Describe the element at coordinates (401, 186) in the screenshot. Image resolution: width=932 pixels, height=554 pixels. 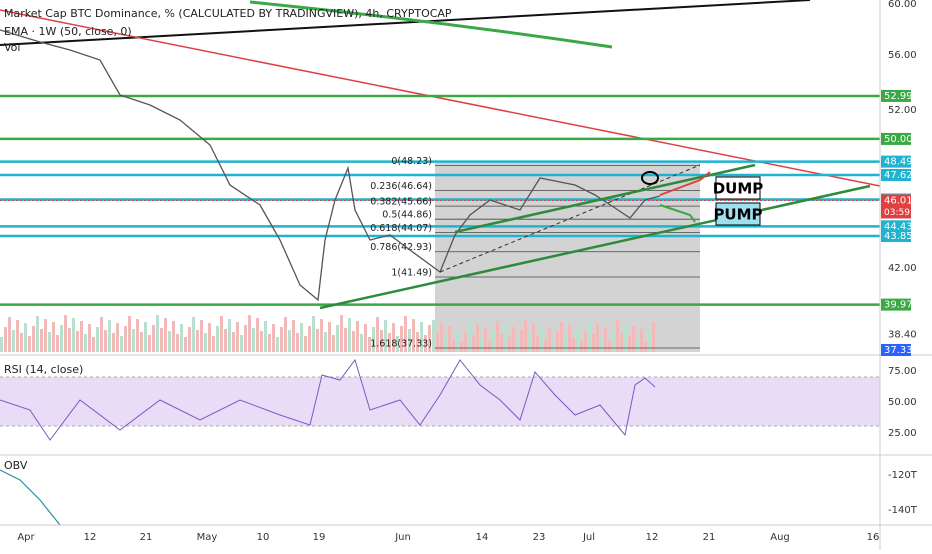
I see `fib-label: 0.236(46.64)` at that location.